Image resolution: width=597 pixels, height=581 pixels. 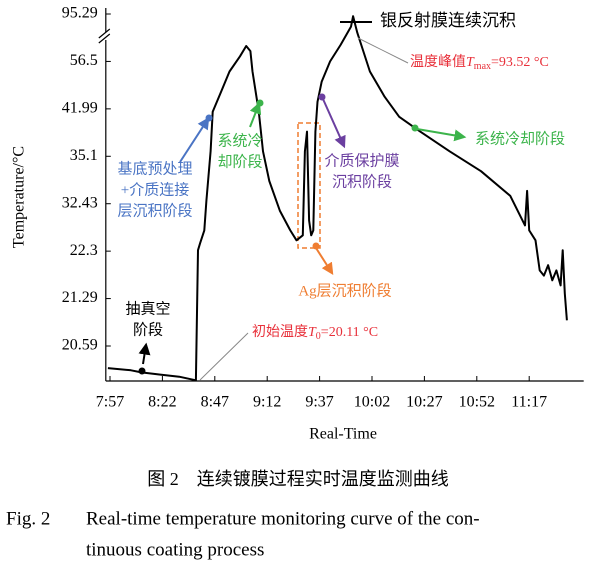 What do you see at coordinates (110, 402) in the screenshot?
I see `x-tick-label: 7:57` at bounding box center [110, 402].